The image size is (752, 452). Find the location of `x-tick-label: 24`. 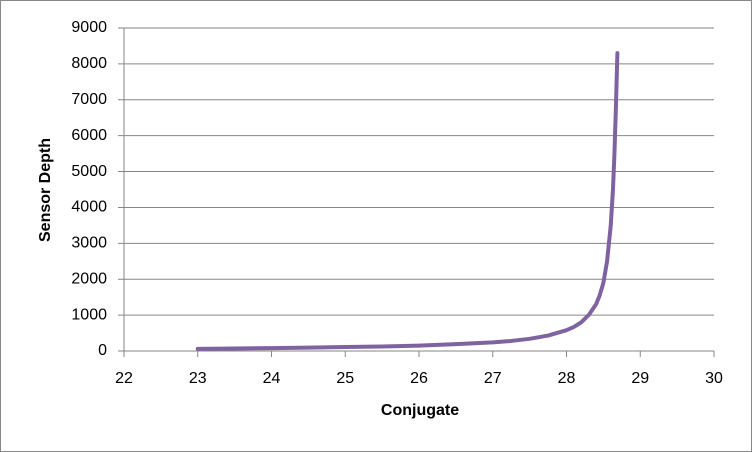

x-tick-label: 24 is located at coordinates (272, 378).